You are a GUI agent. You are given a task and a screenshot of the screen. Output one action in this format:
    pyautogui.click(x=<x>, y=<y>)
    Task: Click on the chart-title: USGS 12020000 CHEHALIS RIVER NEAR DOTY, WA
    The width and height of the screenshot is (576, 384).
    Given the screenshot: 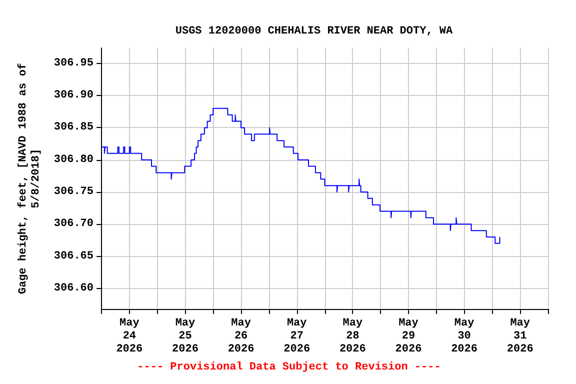 What is the action you would take?
    pyautogui.click(x=314, y=32)
    